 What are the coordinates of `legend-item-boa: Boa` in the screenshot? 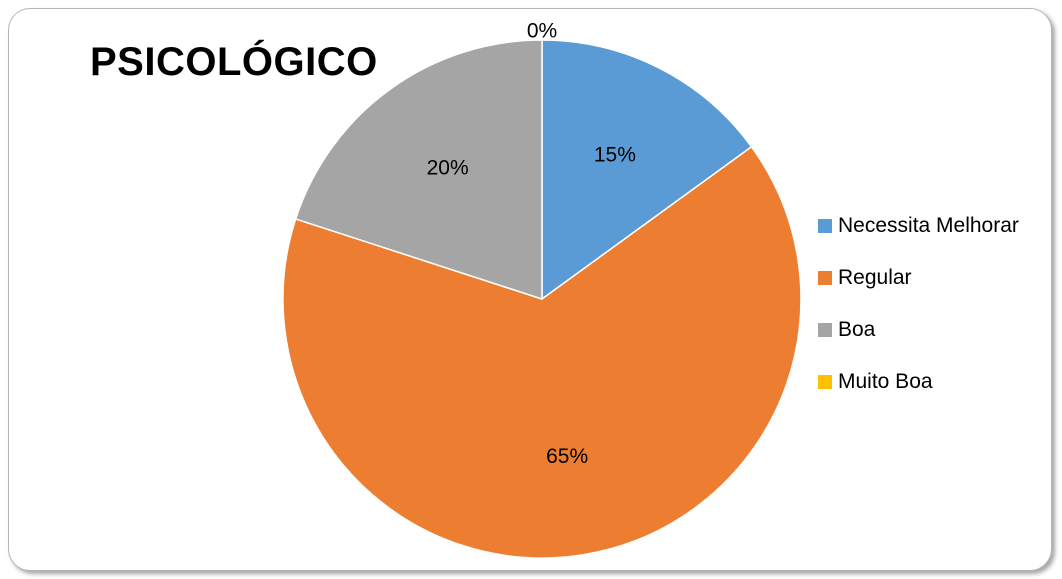 It's located at (918, 330).